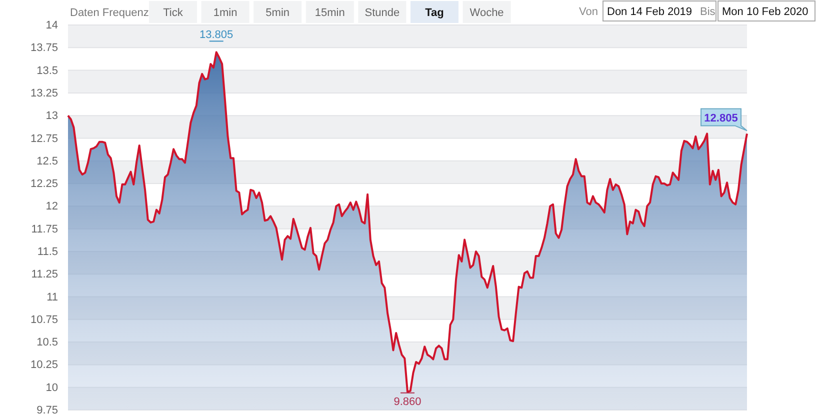 The width and height of the screenshot is (830, 420). What do you see at coordinates (52, 116) in the screenshot?
I see `y-tick-label: 13` at bounding box center [52, 116].